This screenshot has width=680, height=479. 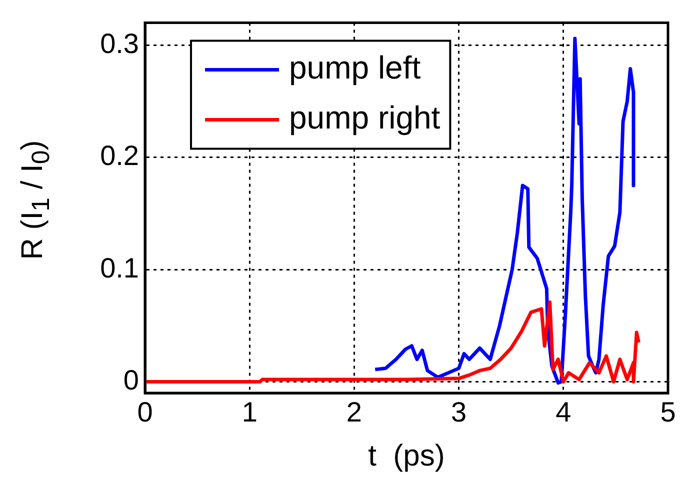 I want to click on x-axis-title: t (ps), so click(x=406, y=455).